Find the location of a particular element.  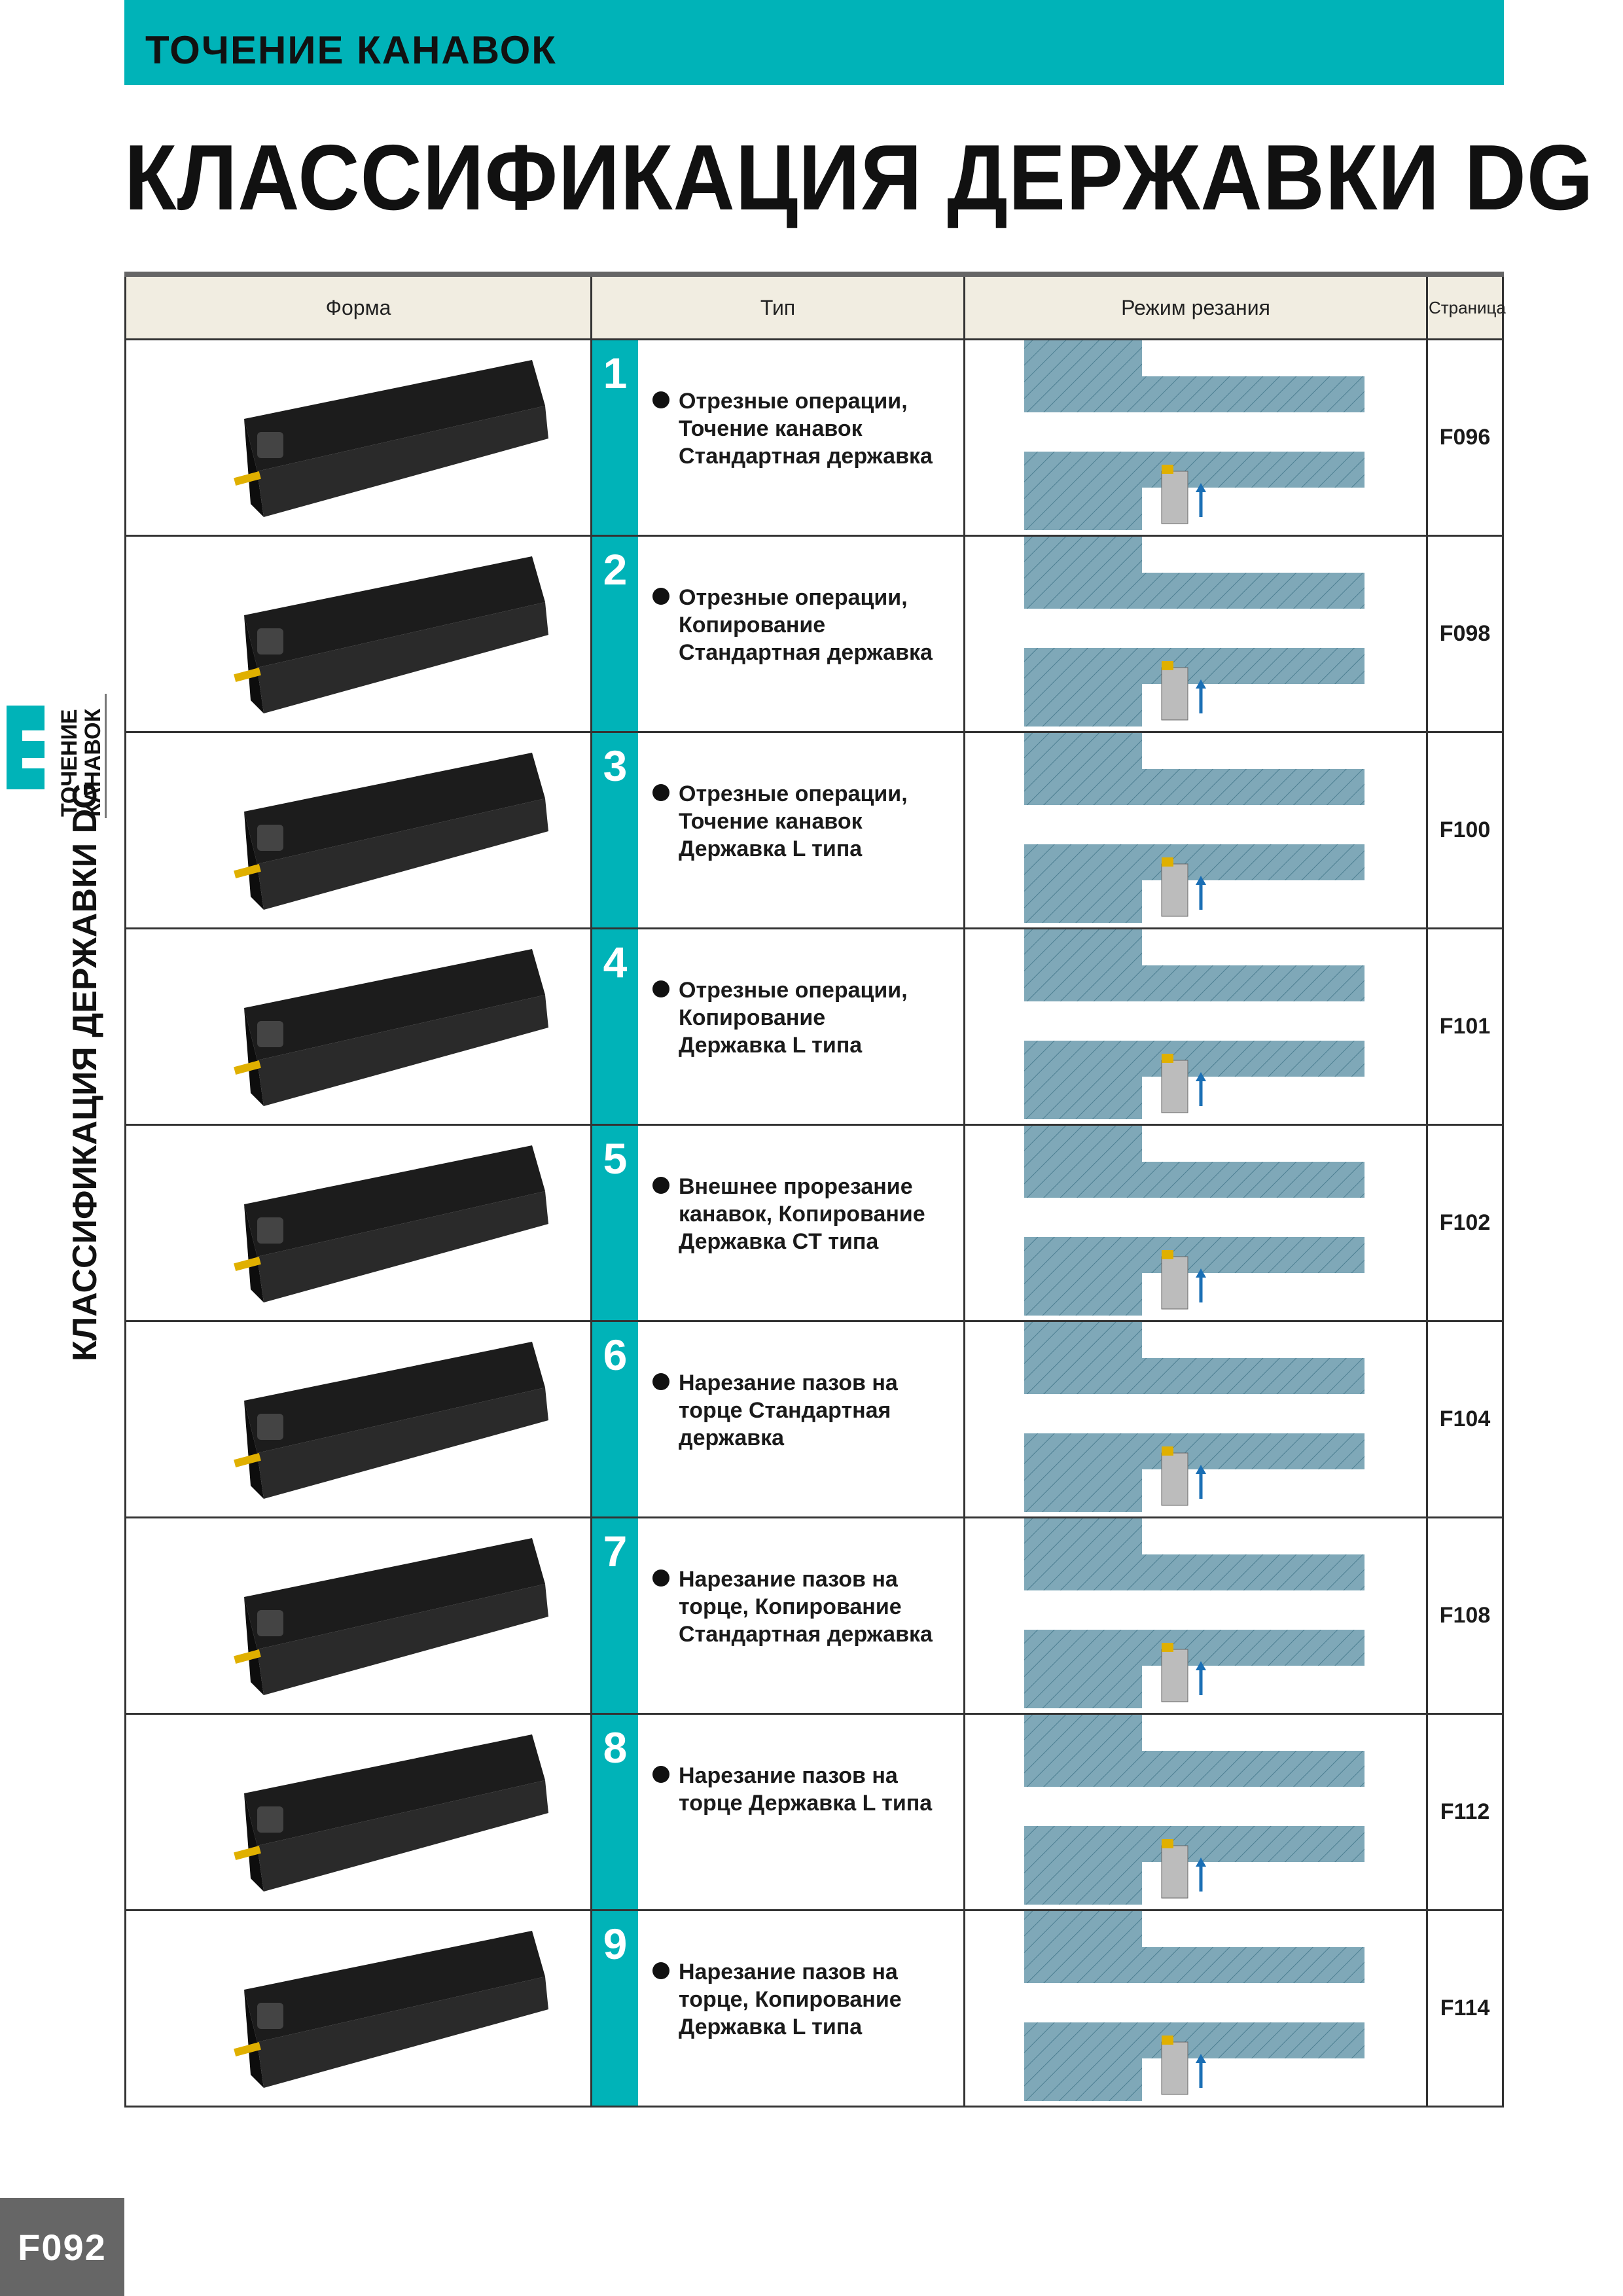

page-reference: F096 is located at coordinates (1465, 438).